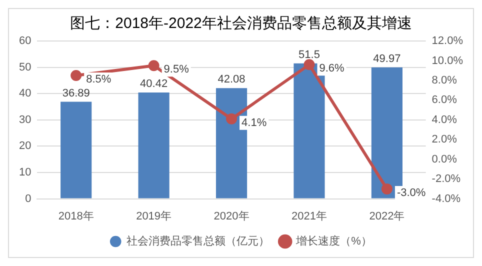  Describe the element at coordinates (309, 216) in the screenshot. I see `x-tick-label: 2021年` at that location.